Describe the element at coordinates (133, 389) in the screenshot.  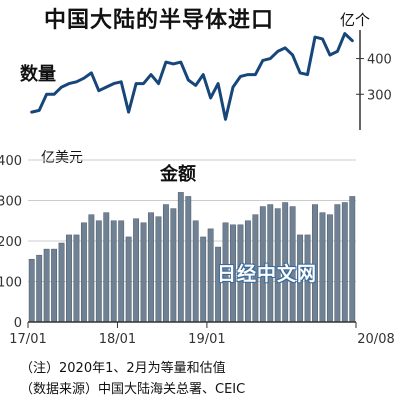
I see `source-note: （数据来源）中国大陆海关总署、CEIC` at that location.